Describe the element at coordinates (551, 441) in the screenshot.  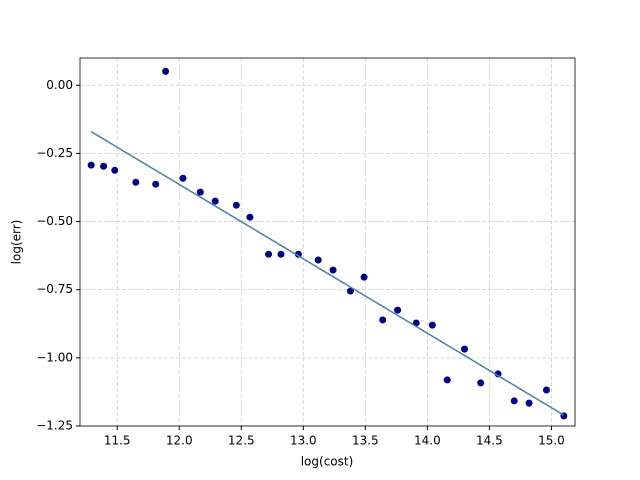
I see `x-tick-label: 15.0` at that location.